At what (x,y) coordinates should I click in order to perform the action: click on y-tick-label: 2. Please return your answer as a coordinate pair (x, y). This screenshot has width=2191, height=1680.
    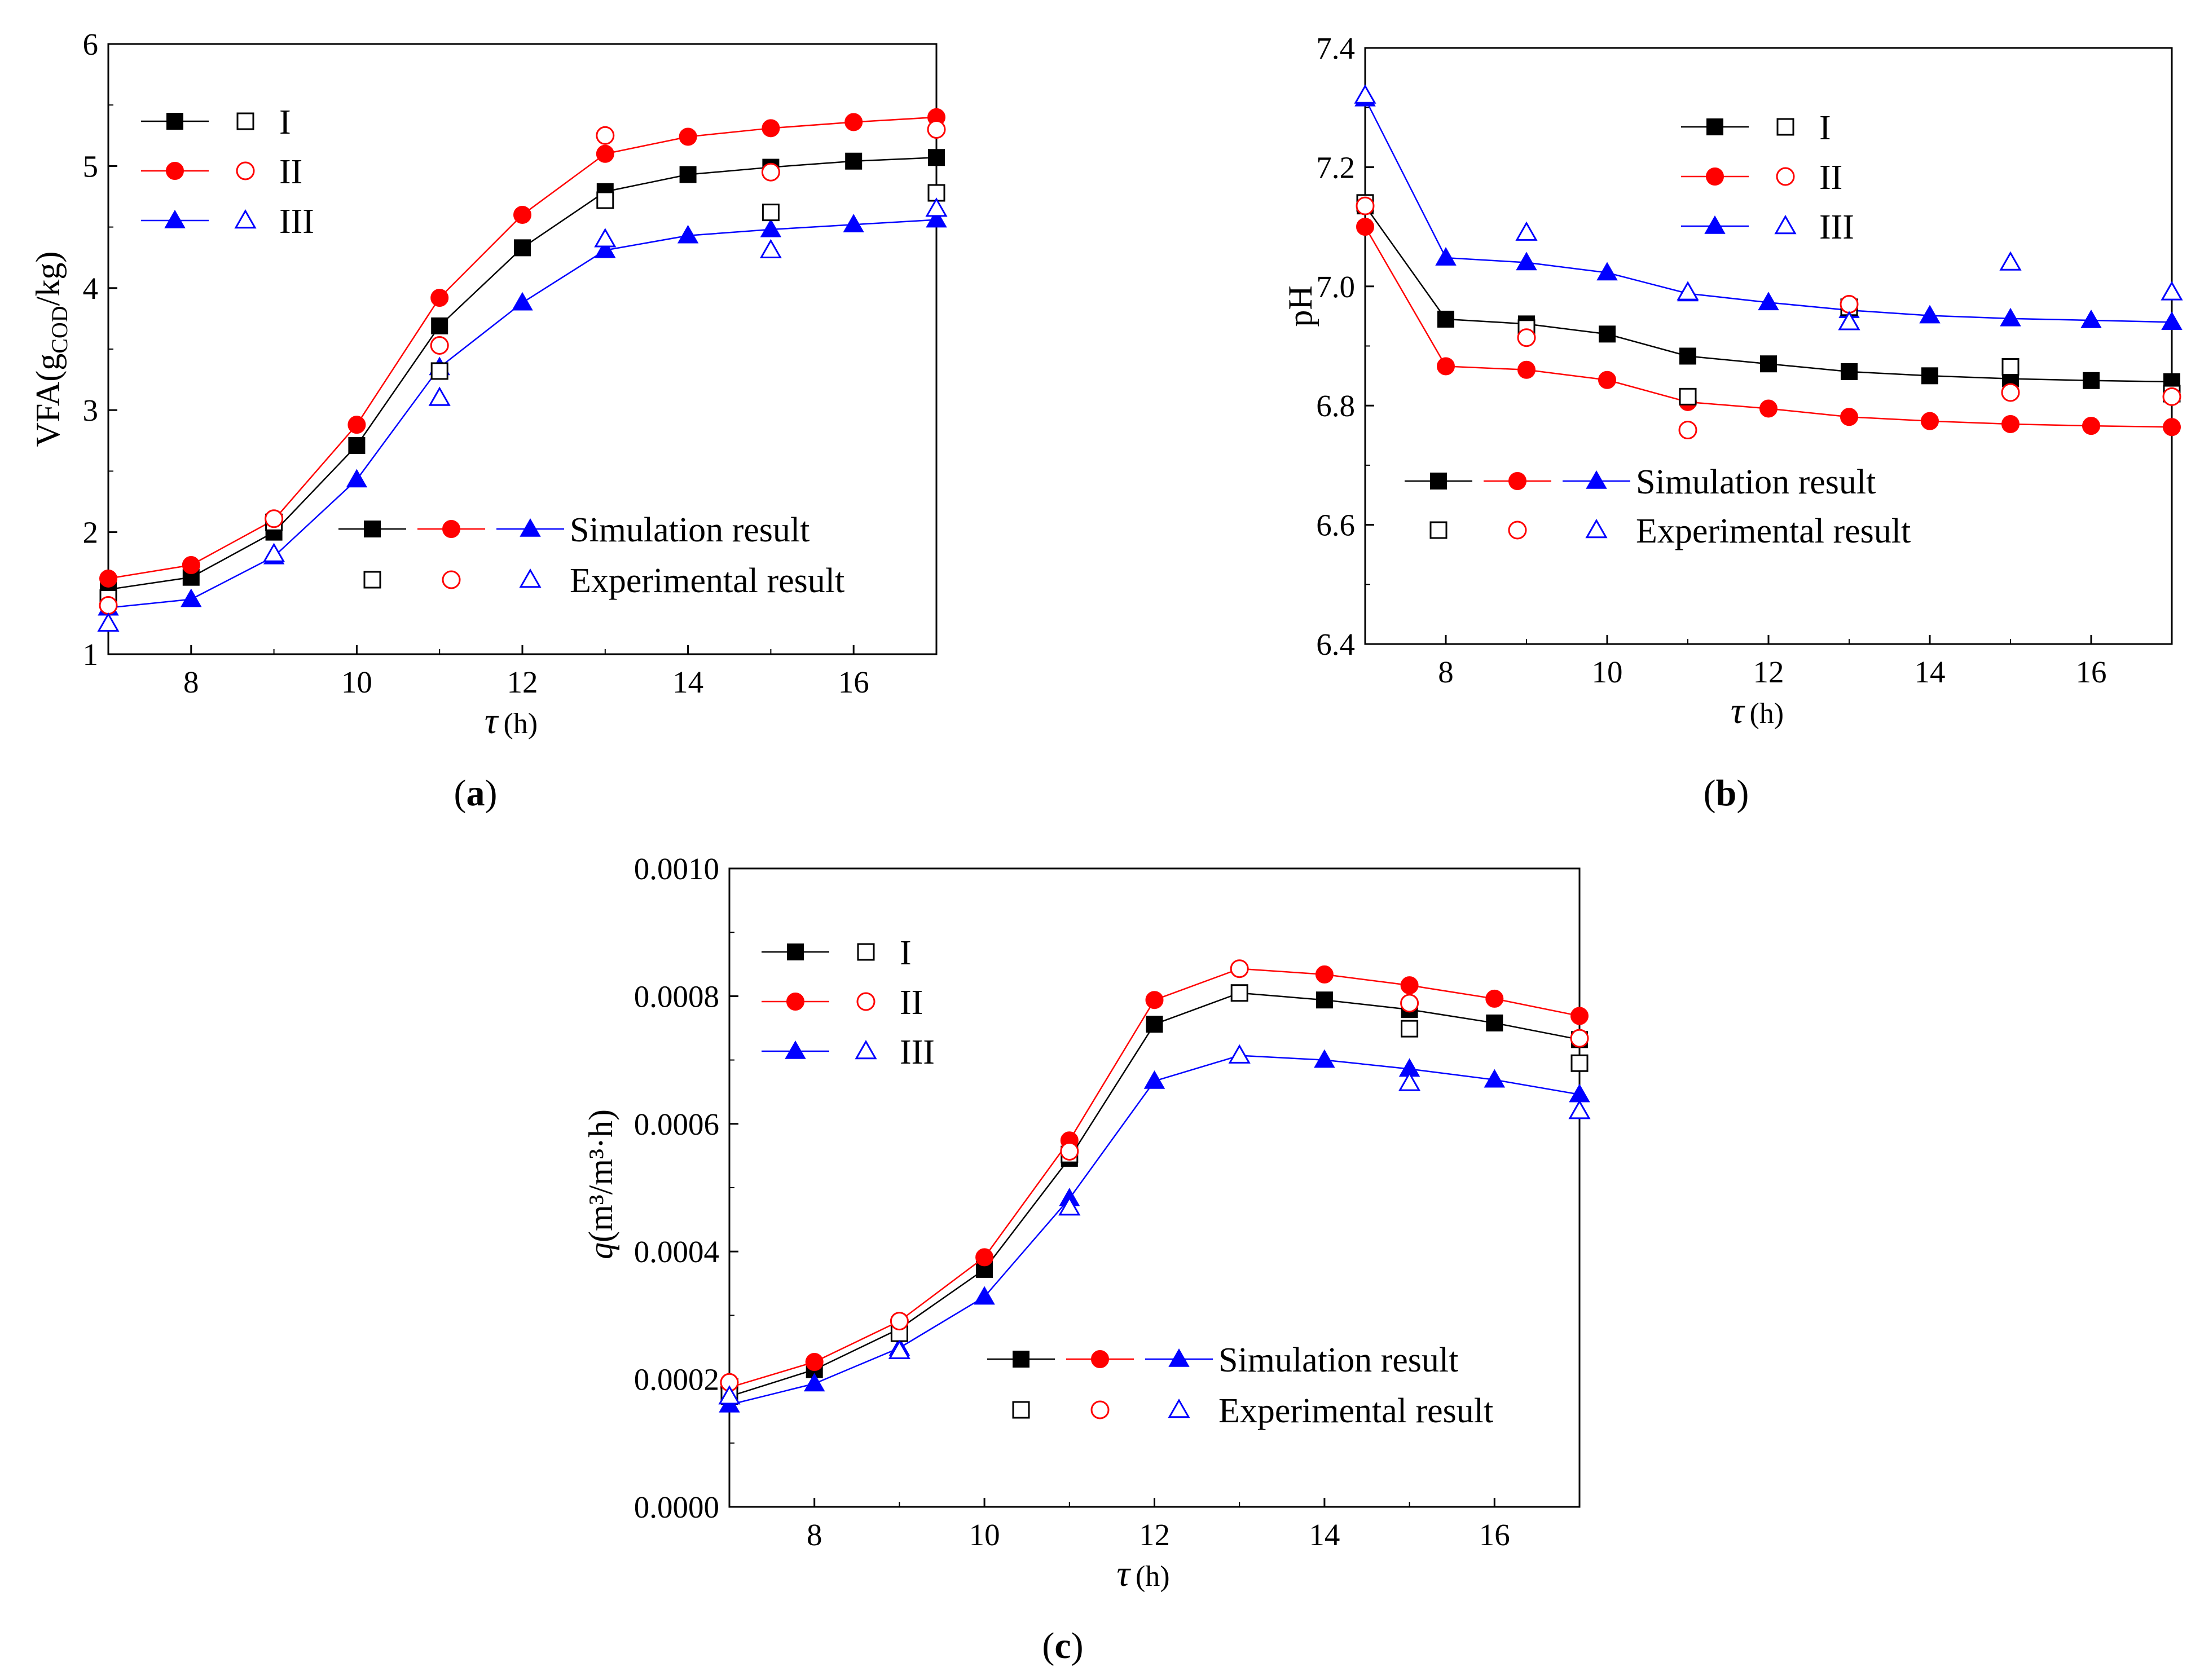
    Looking at the image, I should click on (91, 532).